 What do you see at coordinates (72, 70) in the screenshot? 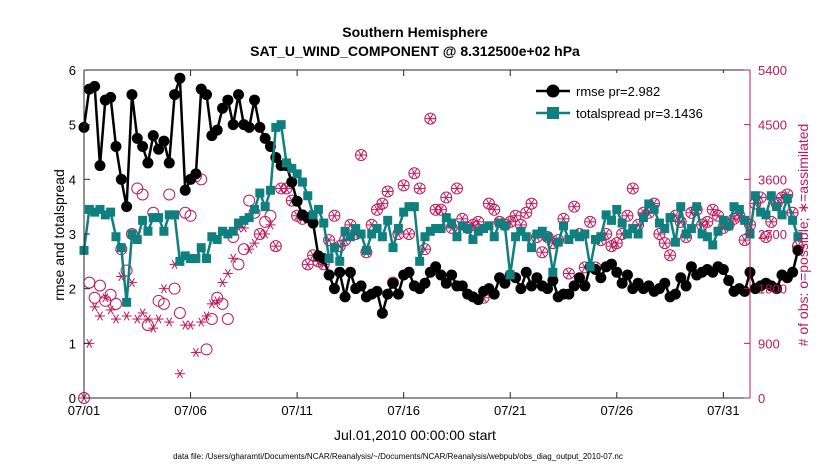
I see `y-tick-label-left: 6` at bounding box center [72, 70].